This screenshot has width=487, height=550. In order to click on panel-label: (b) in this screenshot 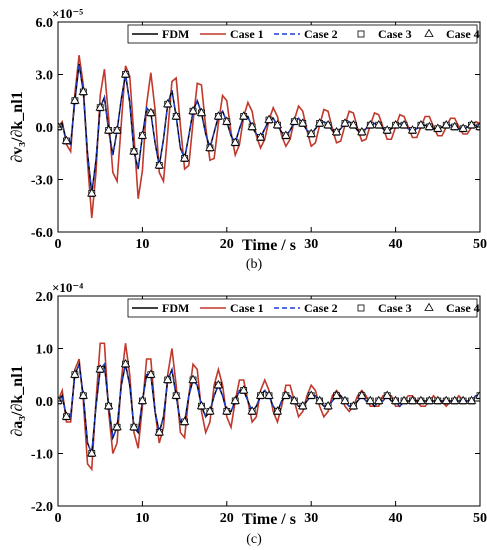, I will do `click(254, 264)`.